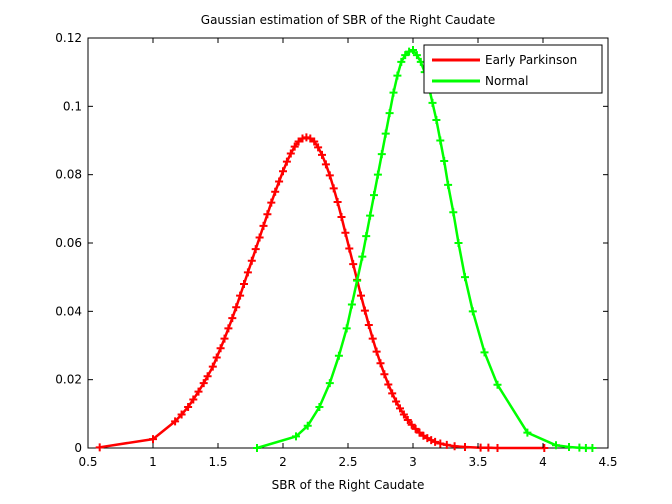  What do you see at coordinates (513, 69) in the screenshot?
I see `legend-box` at bounding box center [513, 69].